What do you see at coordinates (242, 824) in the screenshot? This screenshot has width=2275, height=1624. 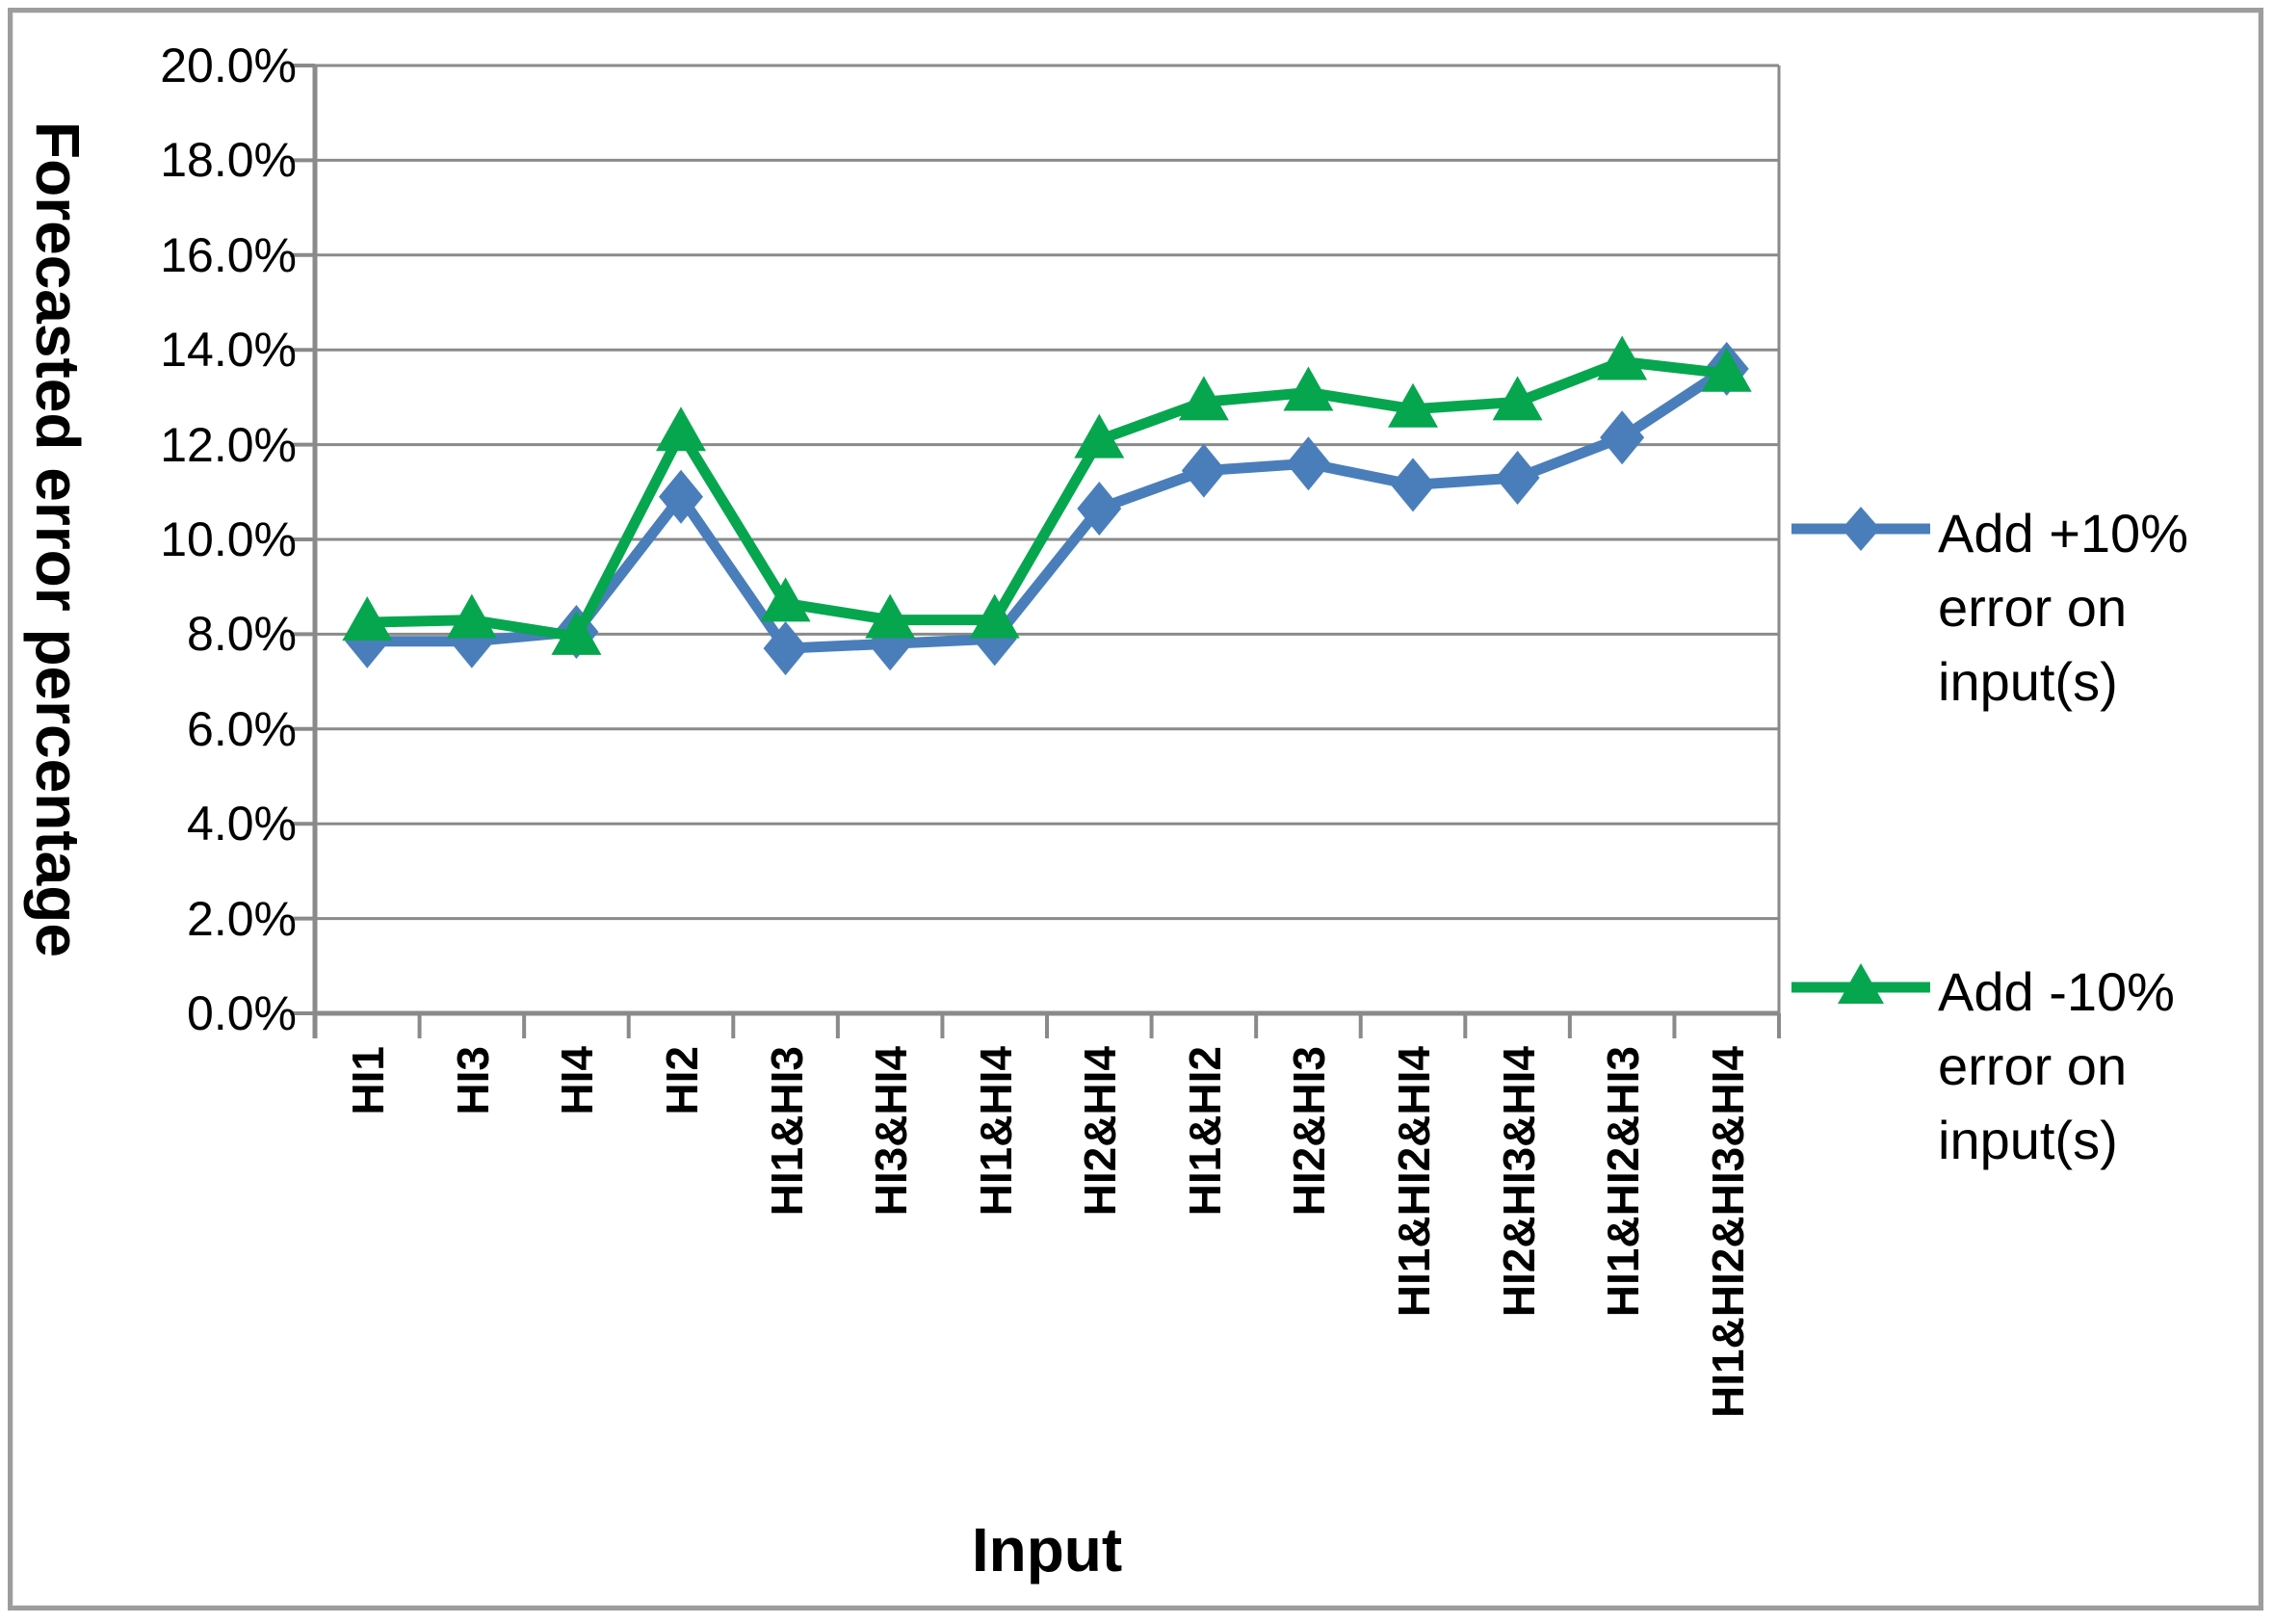 I see `y-tick-label: 4.0%` at bounding box center [242, 824].